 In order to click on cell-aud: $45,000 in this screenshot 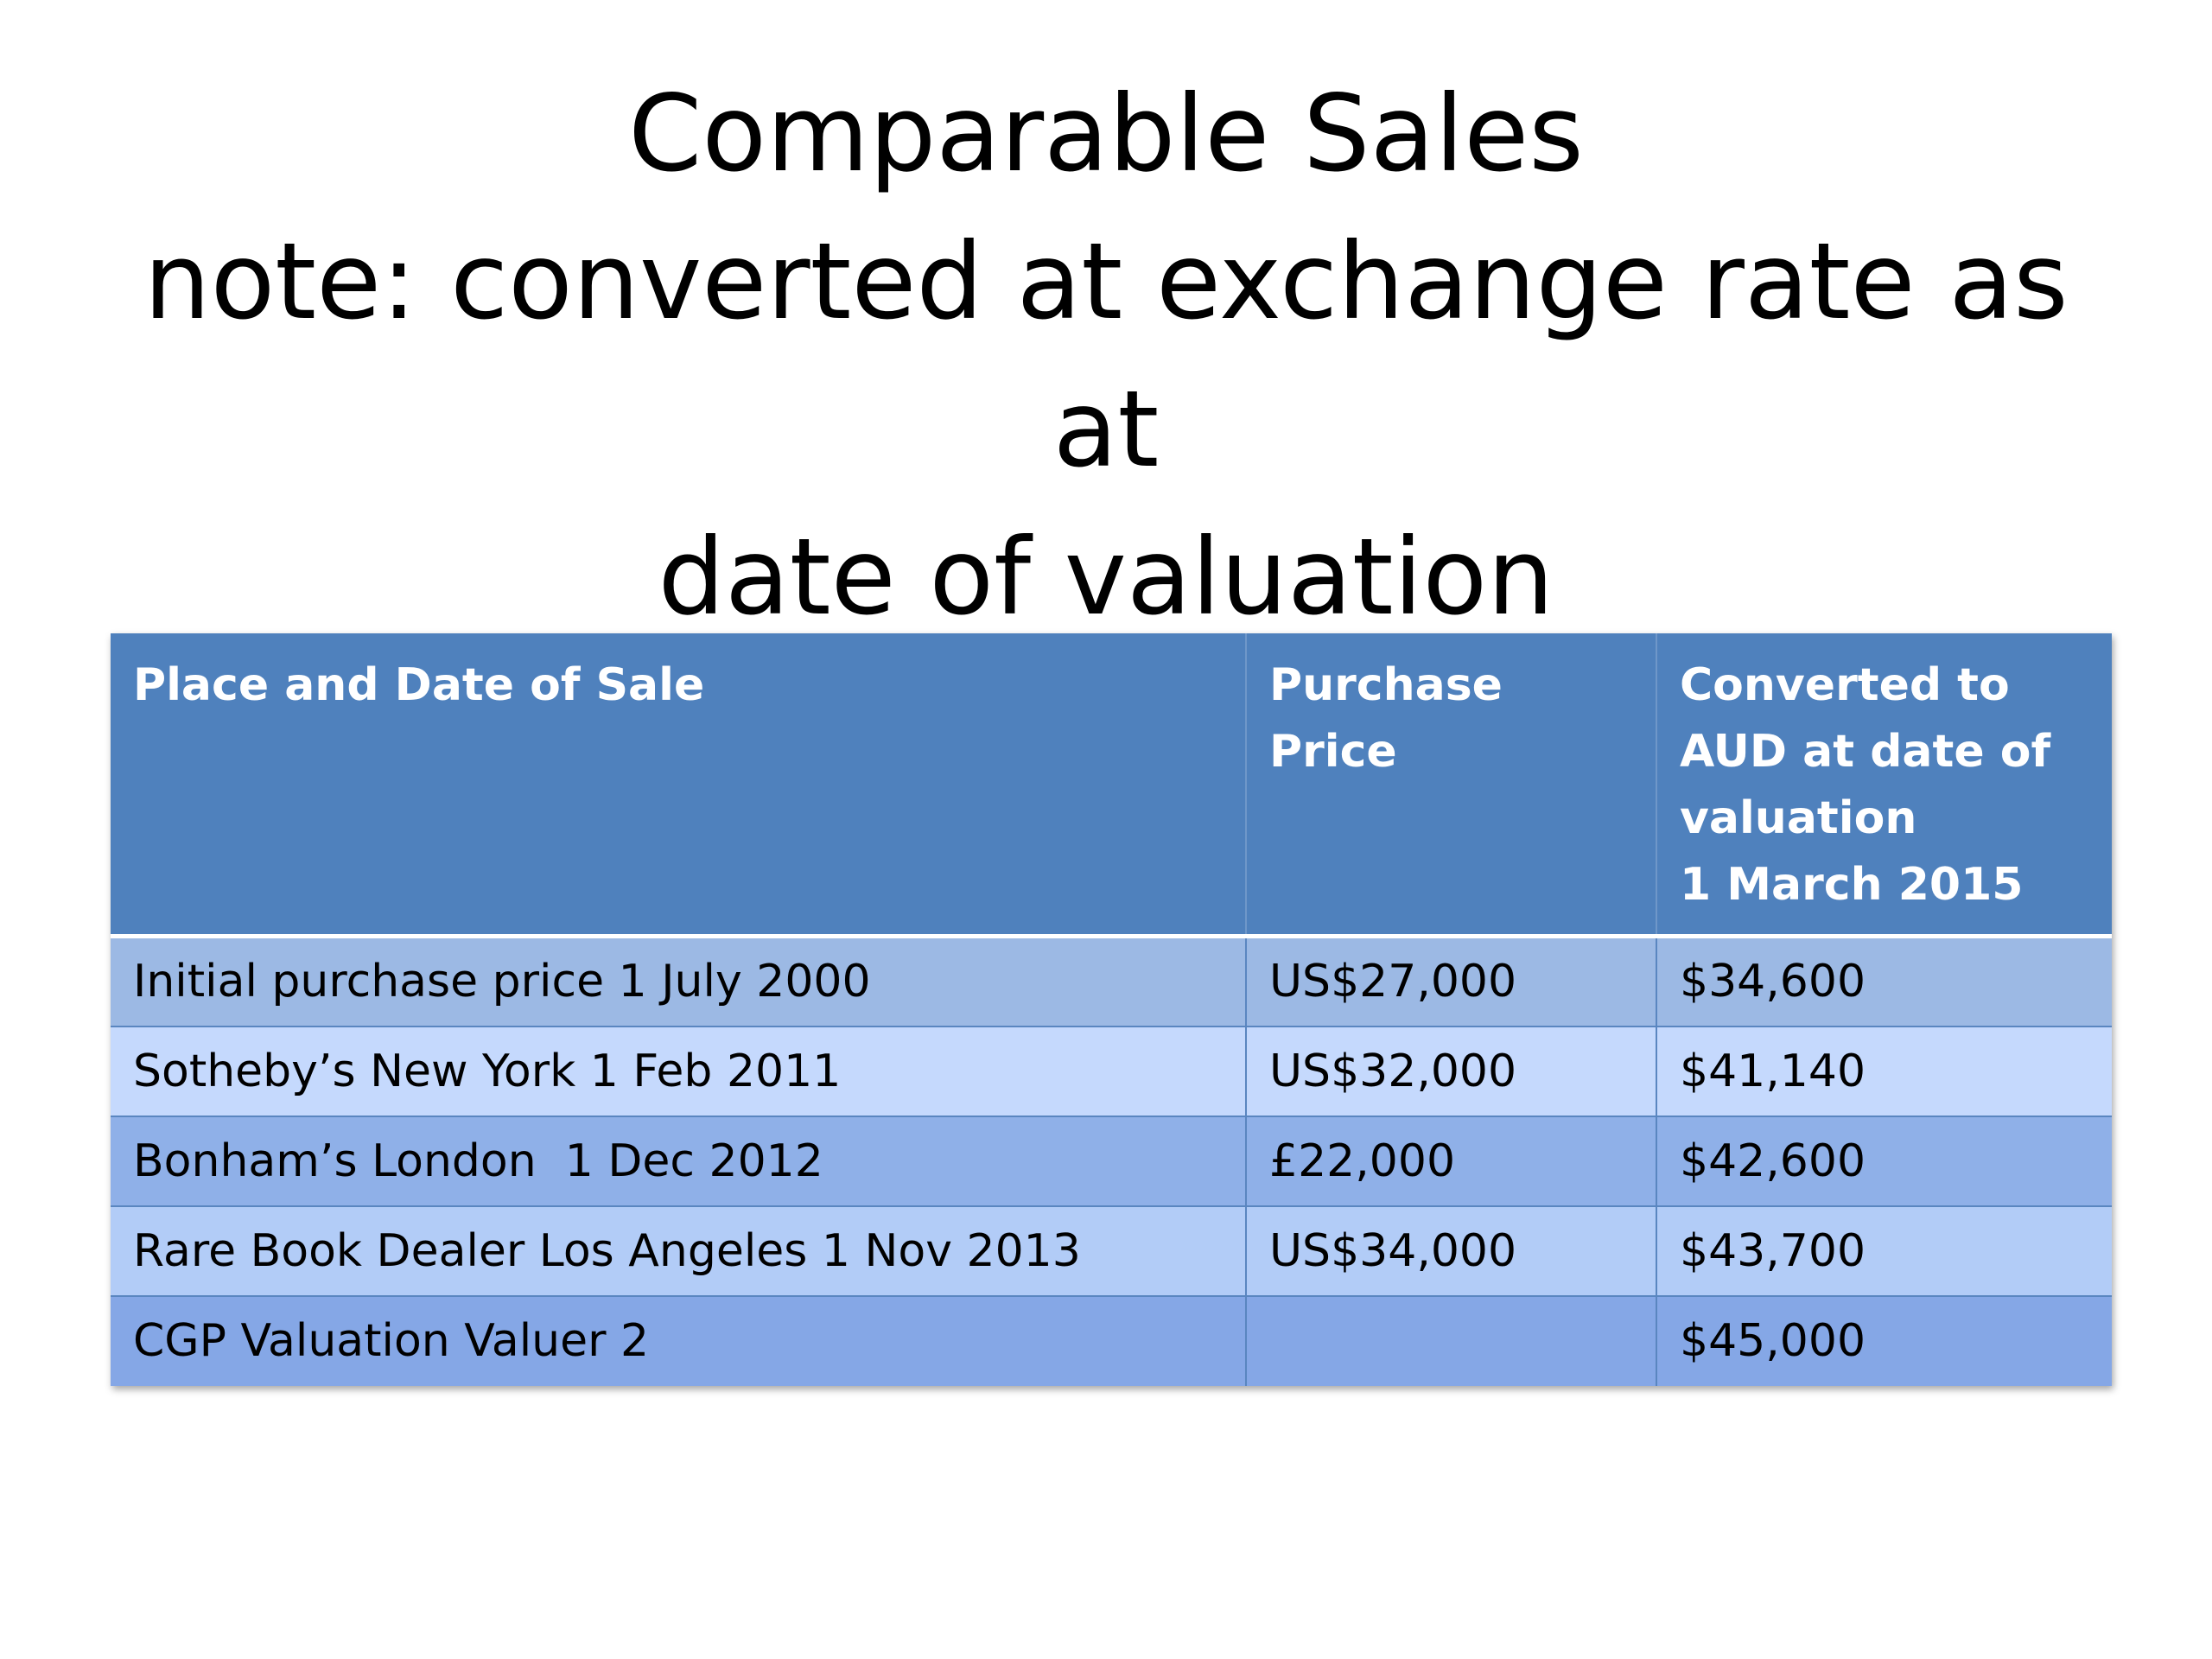, I will do `click(1884, 1340)`.